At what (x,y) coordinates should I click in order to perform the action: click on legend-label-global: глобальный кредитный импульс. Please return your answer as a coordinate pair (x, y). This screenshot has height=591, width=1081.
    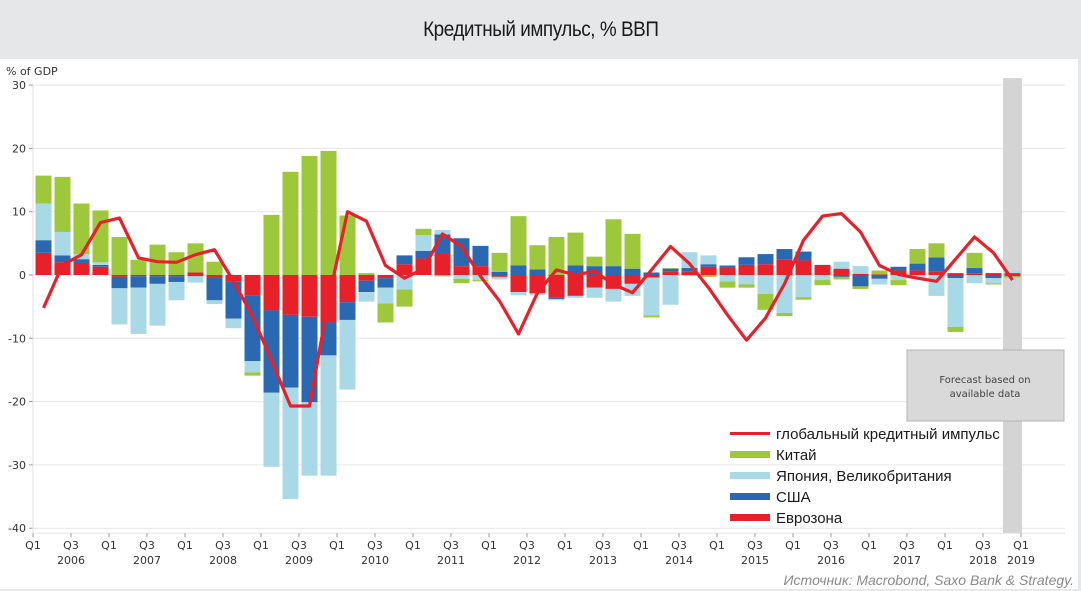
    Looking at the image, I should click on (888, 434).